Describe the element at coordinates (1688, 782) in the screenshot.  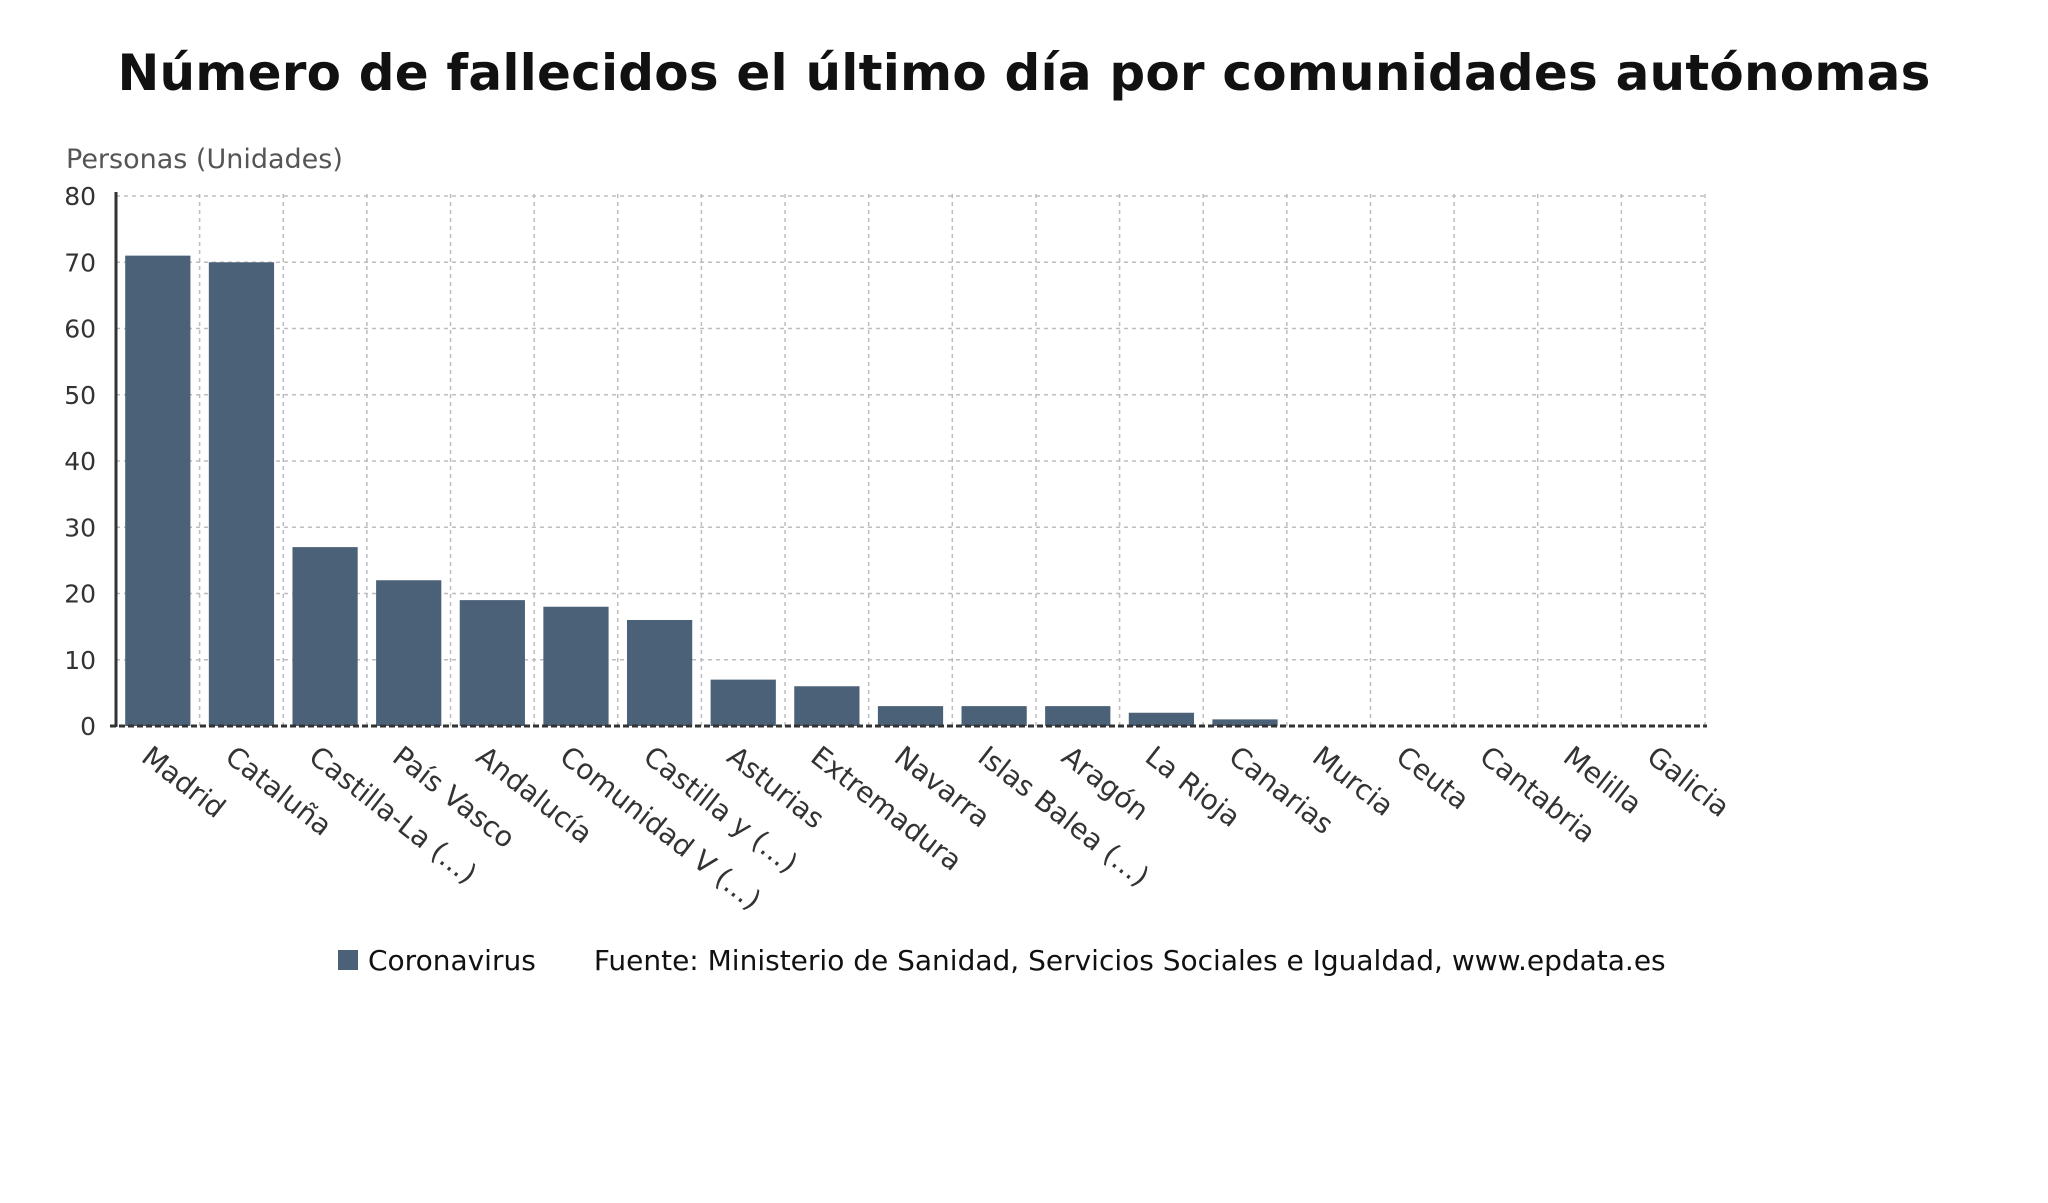
I see `x-tick-label: Galicia` at that location.